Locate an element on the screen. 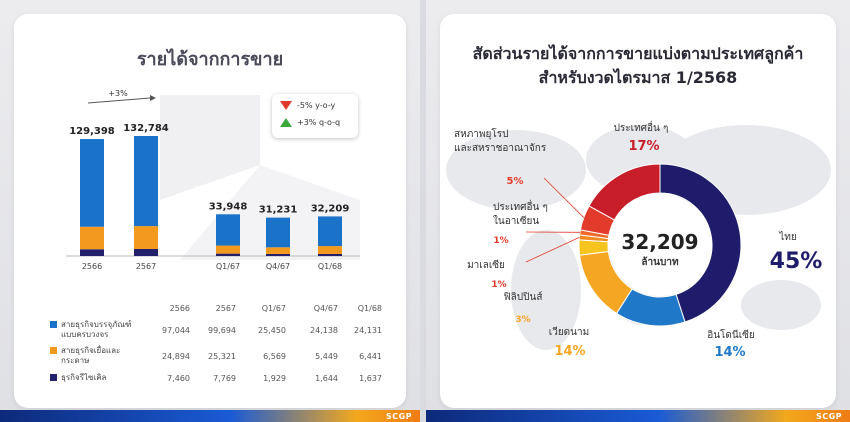 Image resolution: width=850 pixels, height=422 pixels. bar-total-label: 32,209 is located at coordinates (330, 208).